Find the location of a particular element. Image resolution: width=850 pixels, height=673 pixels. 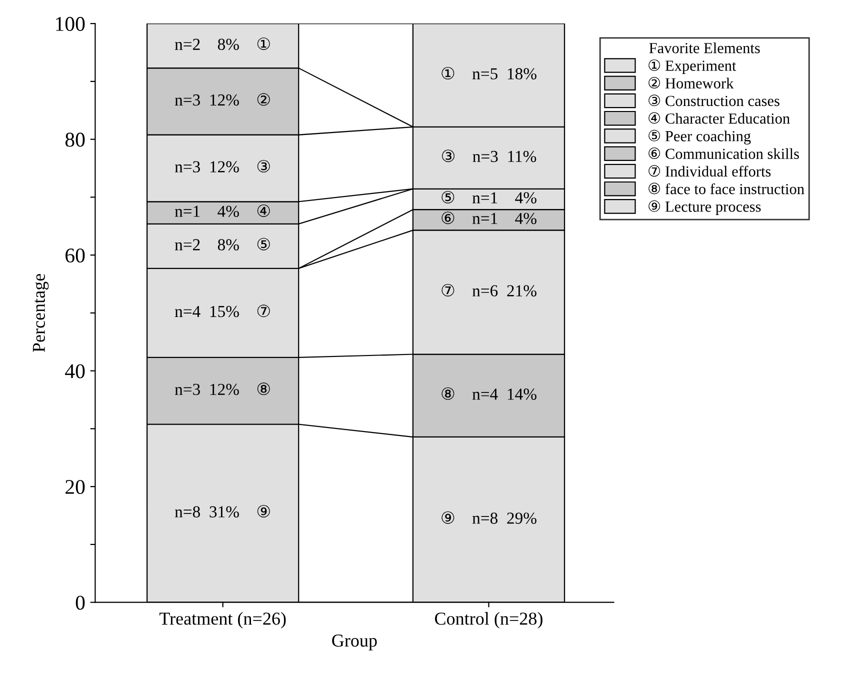

data-label: n=3 12% ⑧ is located at coordinates (222, 389).